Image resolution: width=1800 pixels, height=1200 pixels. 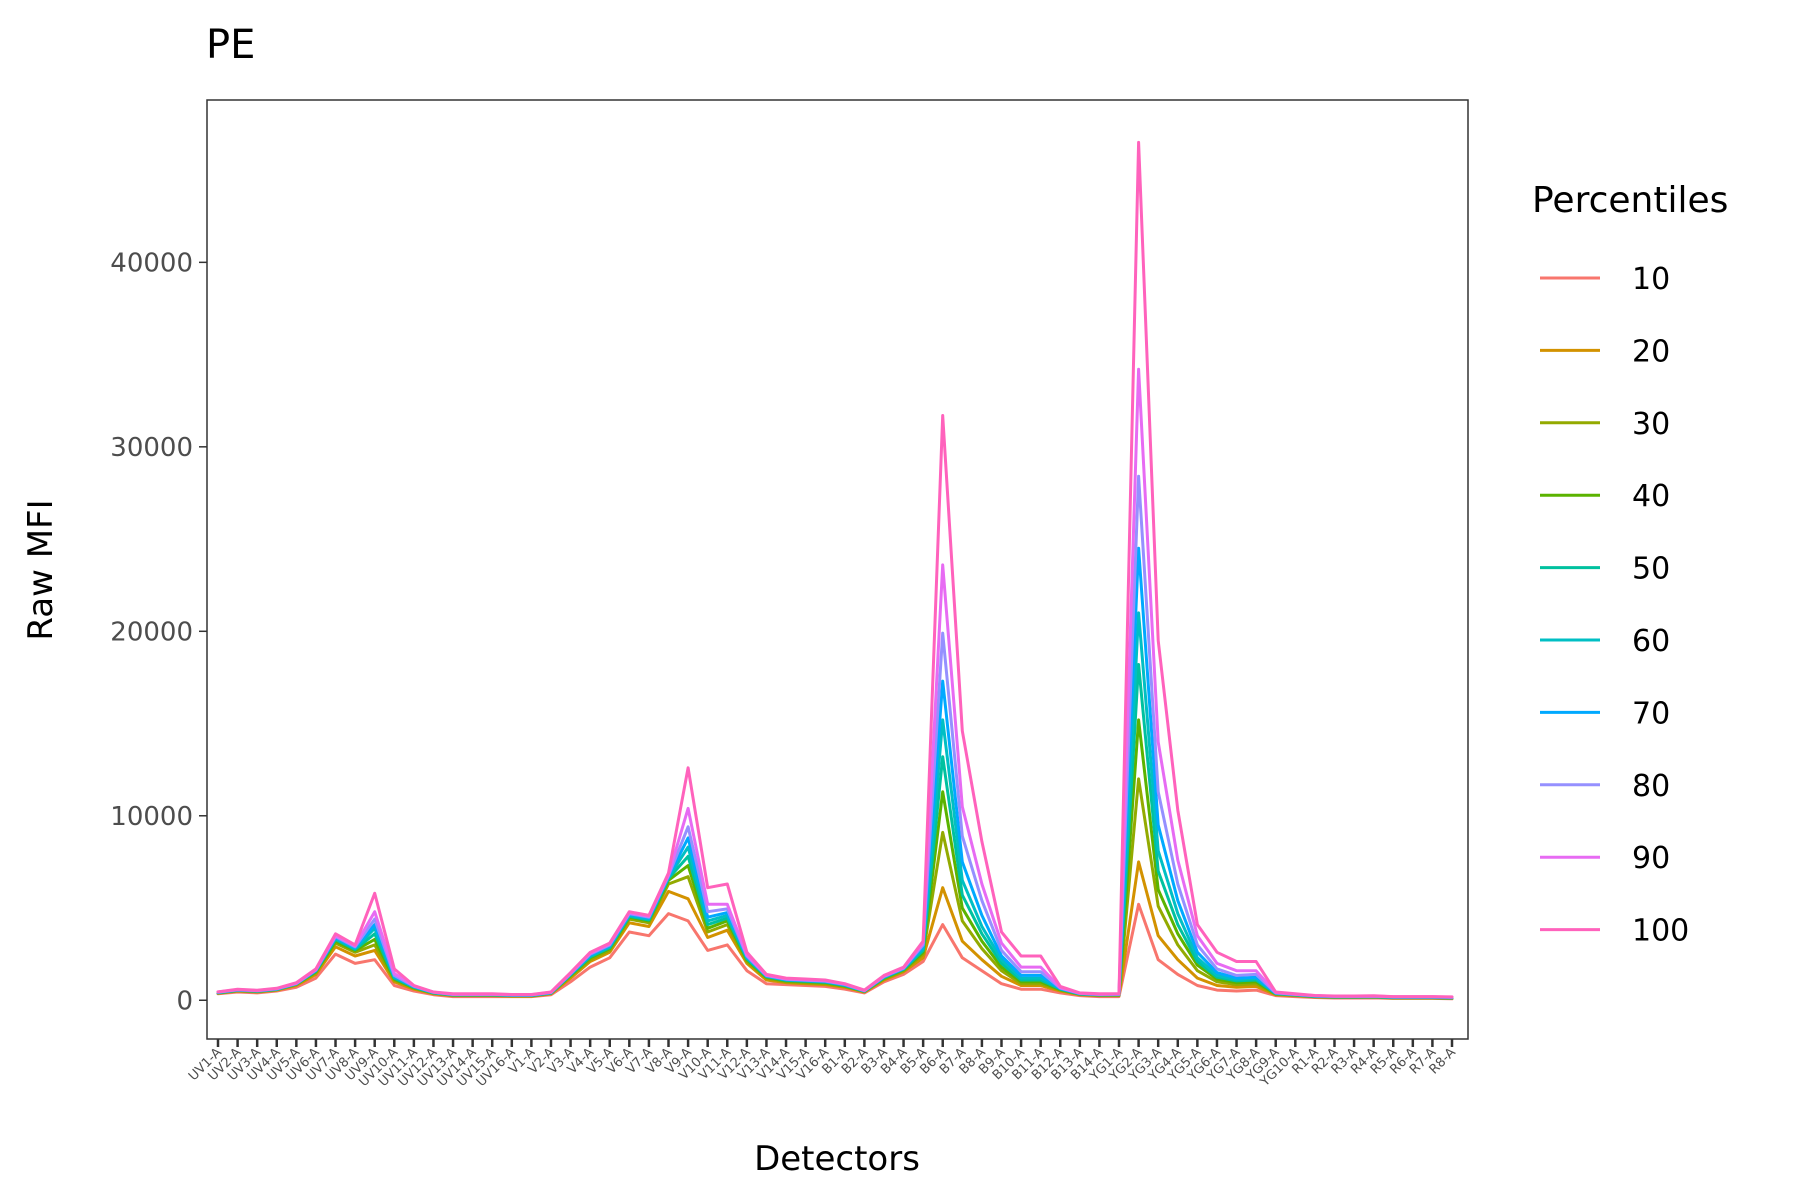 What do you see at coordinates (151, 263) in the screenshot?
I see `y-tick-label: 40000` at bounding box center [151, 263].